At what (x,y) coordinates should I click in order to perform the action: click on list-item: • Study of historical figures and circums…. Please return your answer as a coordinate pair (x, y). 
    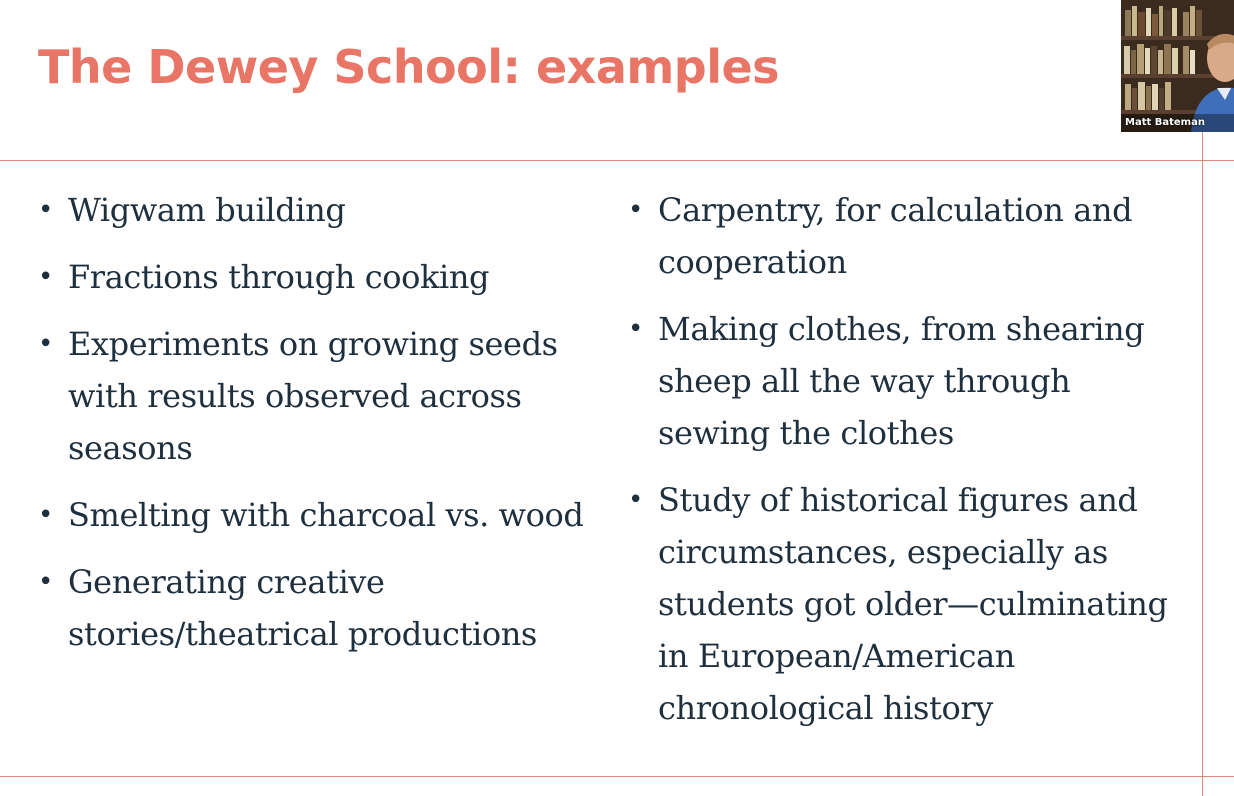
    Looking at the image, I should click on (908, 604).